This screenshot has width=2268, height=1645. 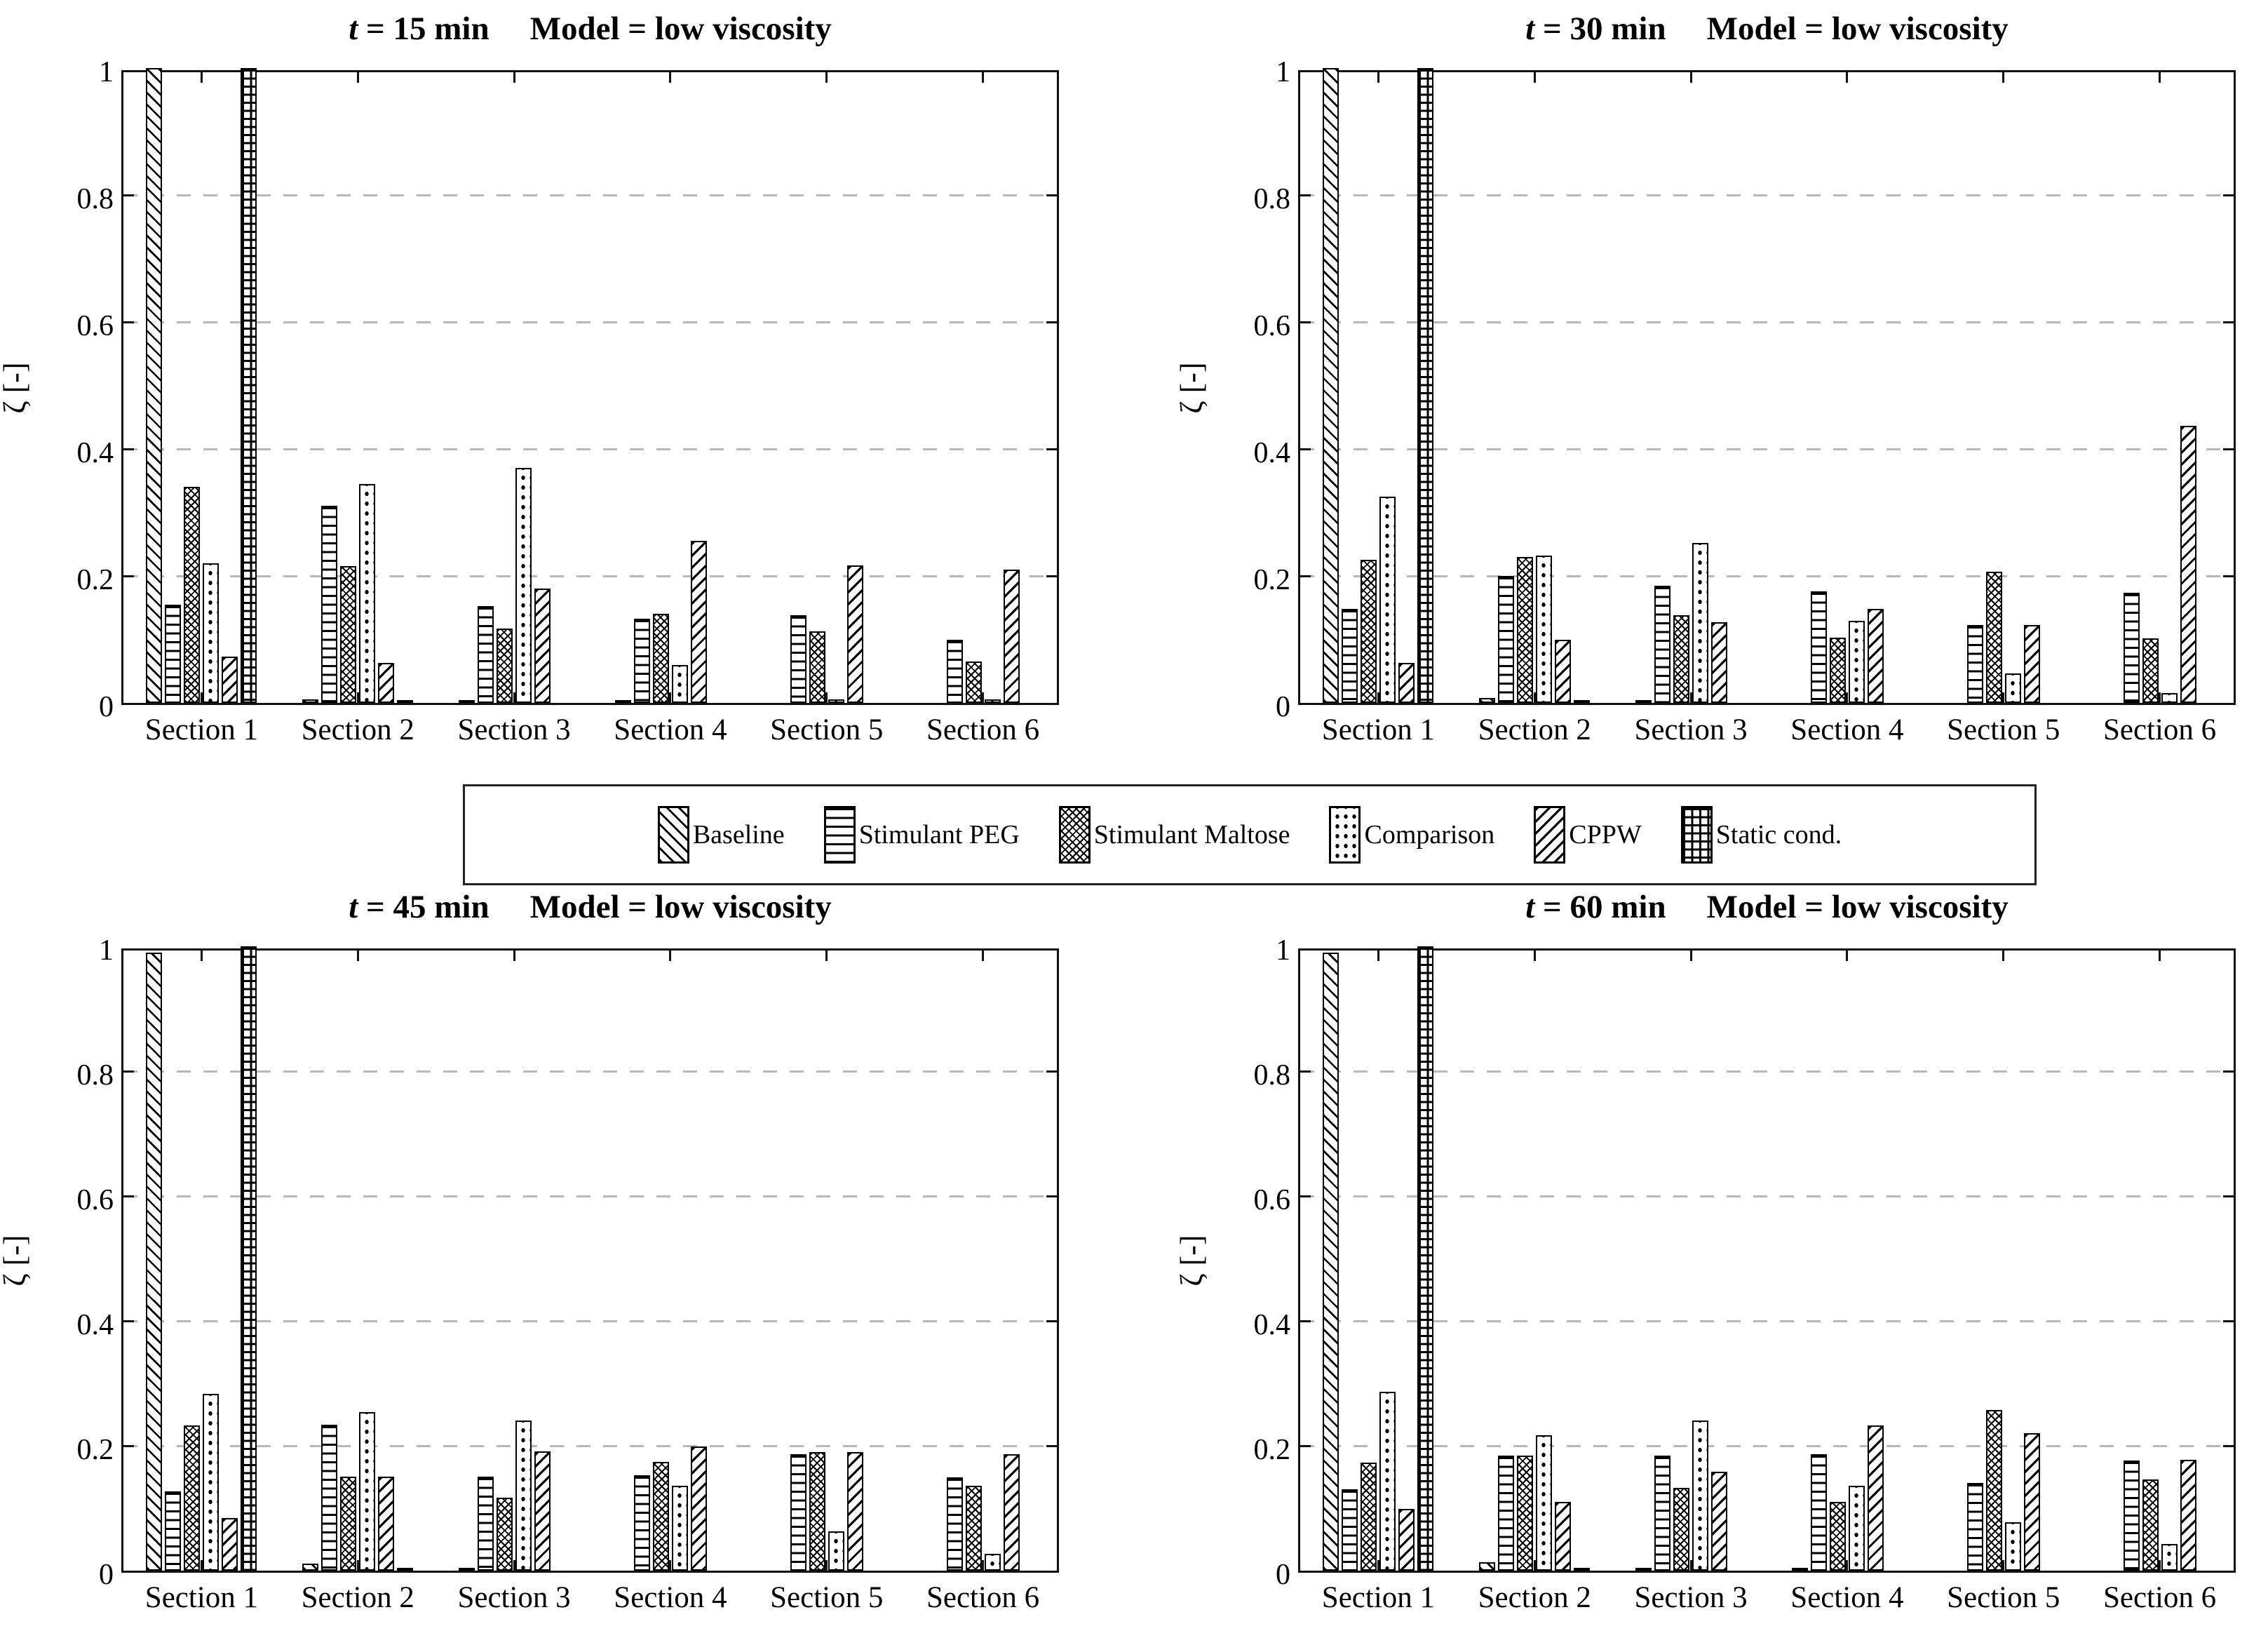 What do you see at coordinates (1074, 835) in the screenshot?
I see `dense-crosshatch-icon` at bounding box center [1074, 835].